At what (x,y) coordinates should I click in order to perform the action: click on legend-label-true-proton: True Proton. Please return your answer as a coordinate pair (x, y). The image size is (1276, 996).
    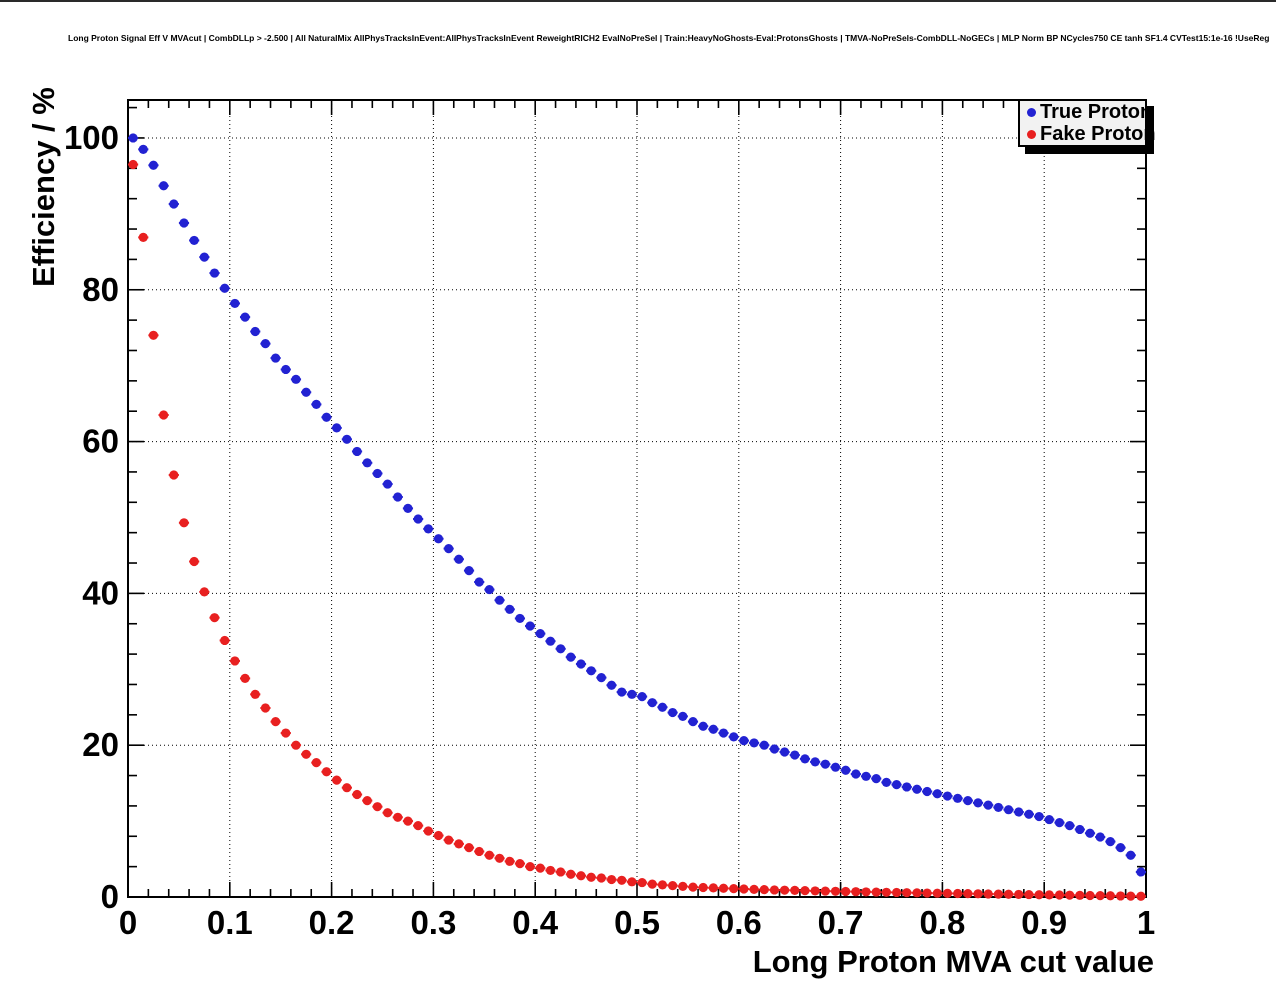
    Looking at the image, I should click on (1096, 112).